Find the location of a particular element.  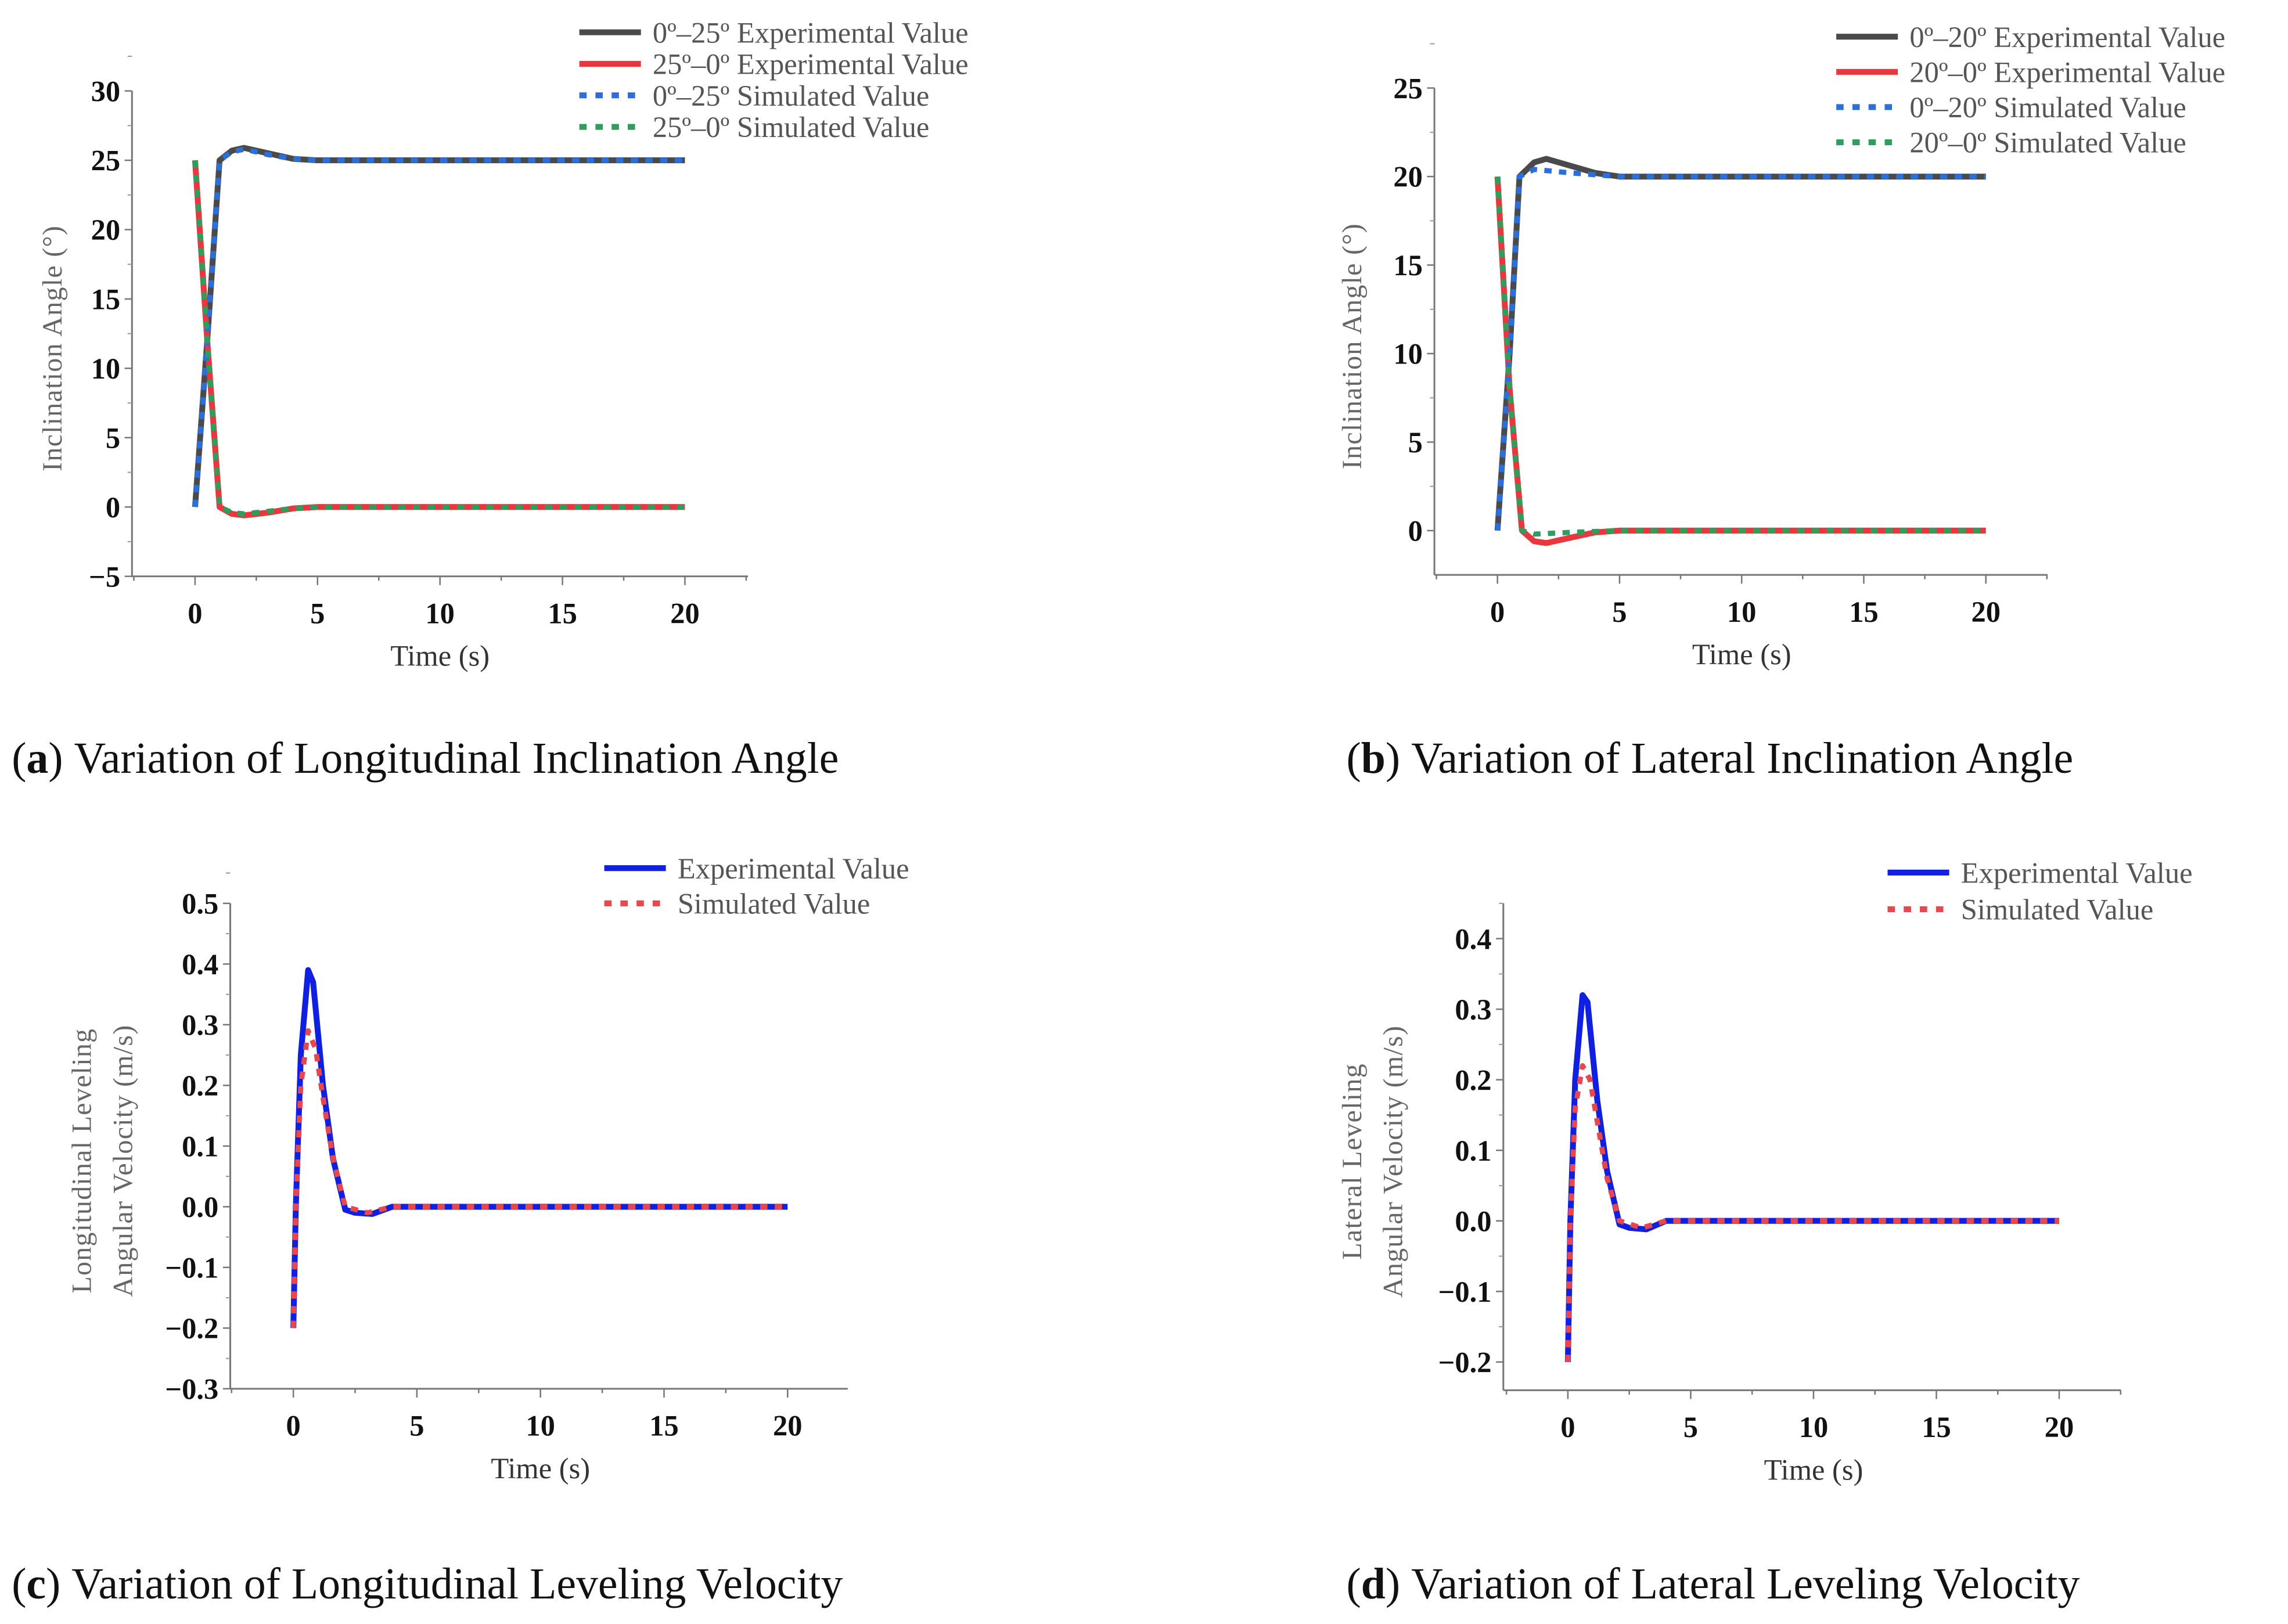

legend-label: 0º–20º Simulated Value is located at coordinates (2047, 107).